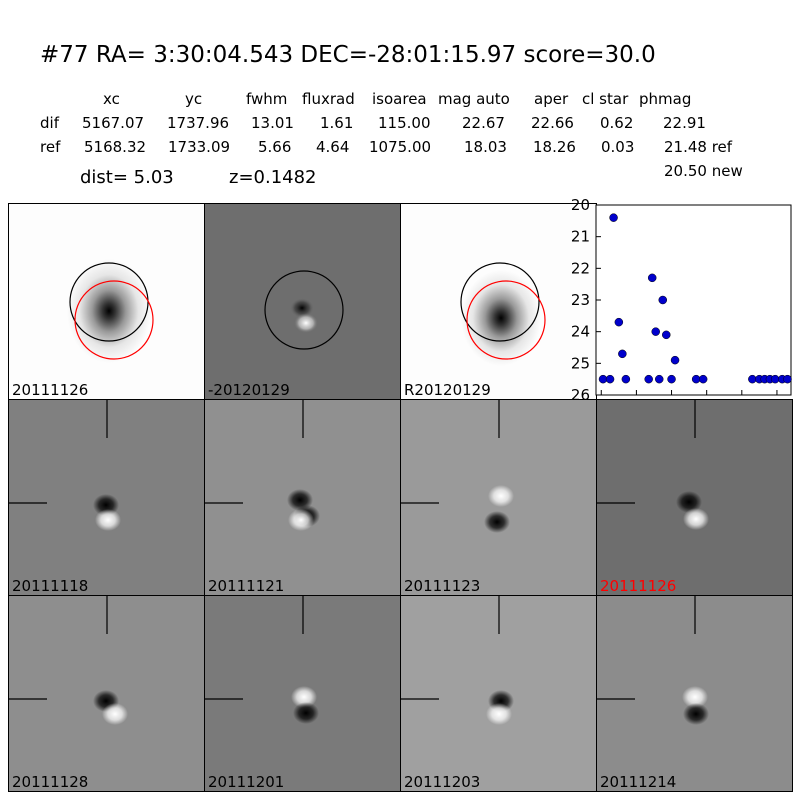  What do you see at coordinates (267, 99) in the screenshot?
I see `col-header-fwhm: fwhm` at bounding box center [267, 99].